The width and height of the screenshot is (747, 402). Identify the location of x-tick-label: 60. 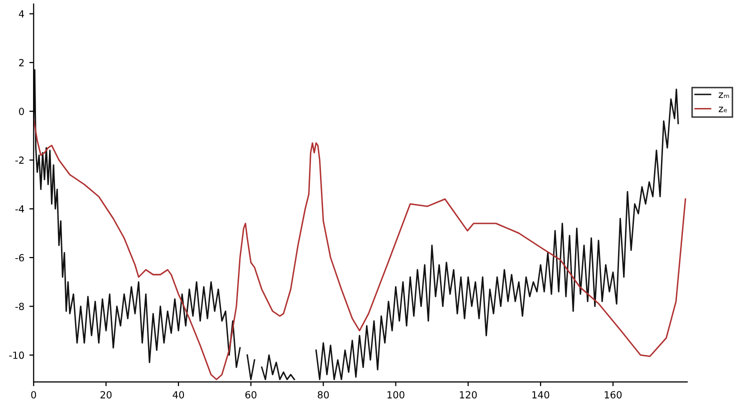
(250, 394).